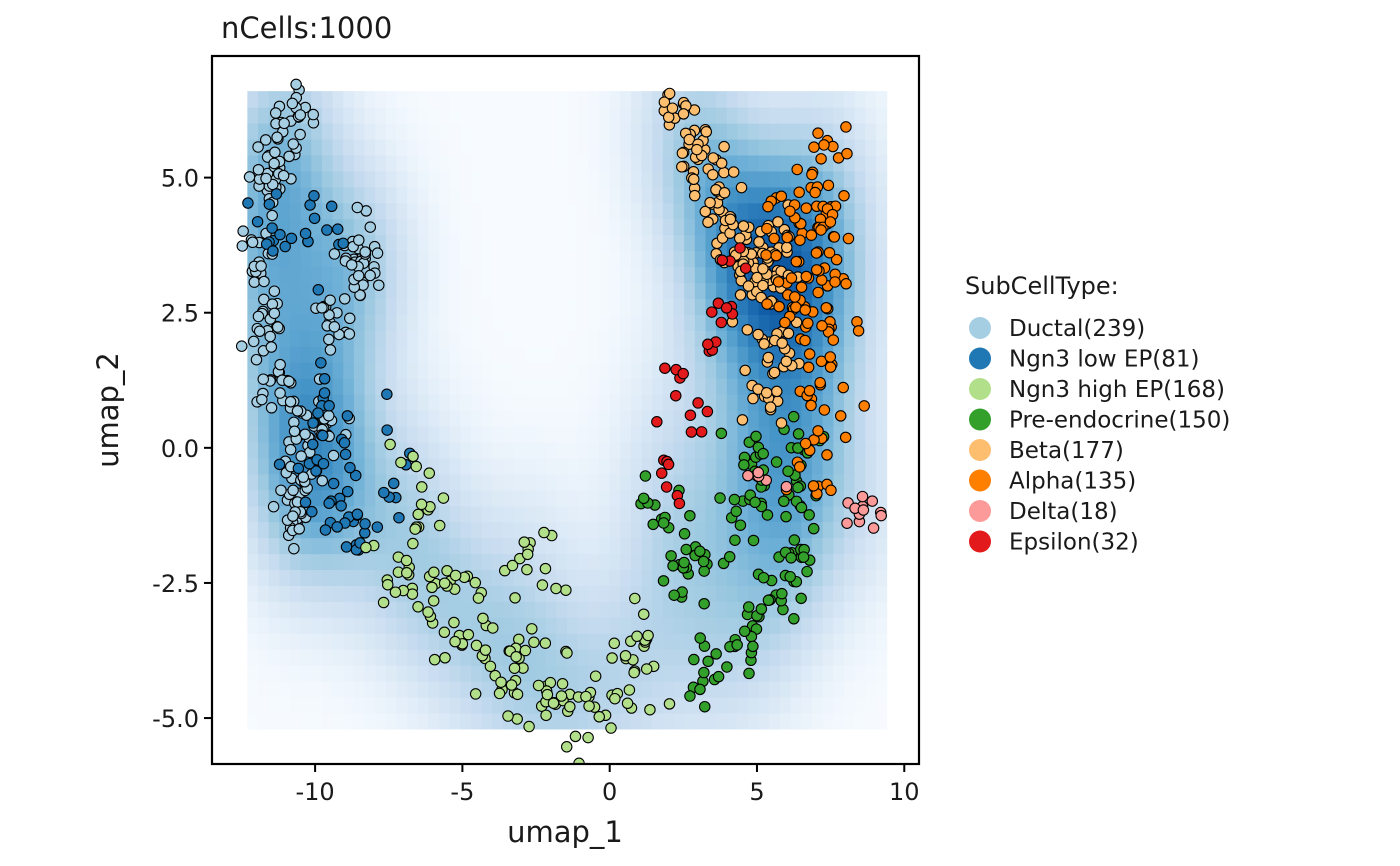 The height and width of the screenshot is (866, 1400). Describe the element at coordinates (264, 281) in the screenshot. I see `point-ductal` at that location.